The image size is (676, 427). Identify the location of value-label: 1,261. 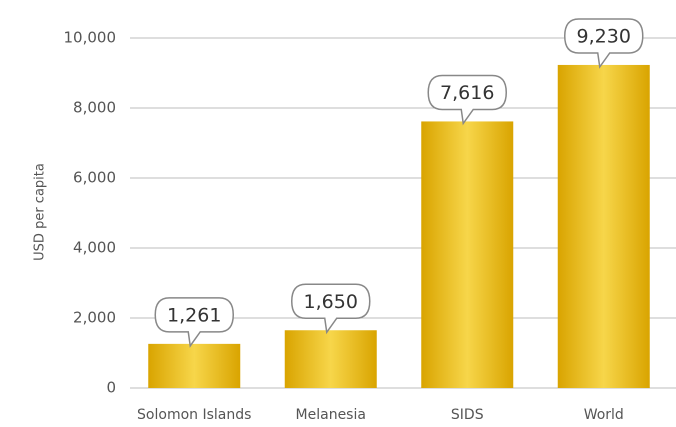
(194, 315).